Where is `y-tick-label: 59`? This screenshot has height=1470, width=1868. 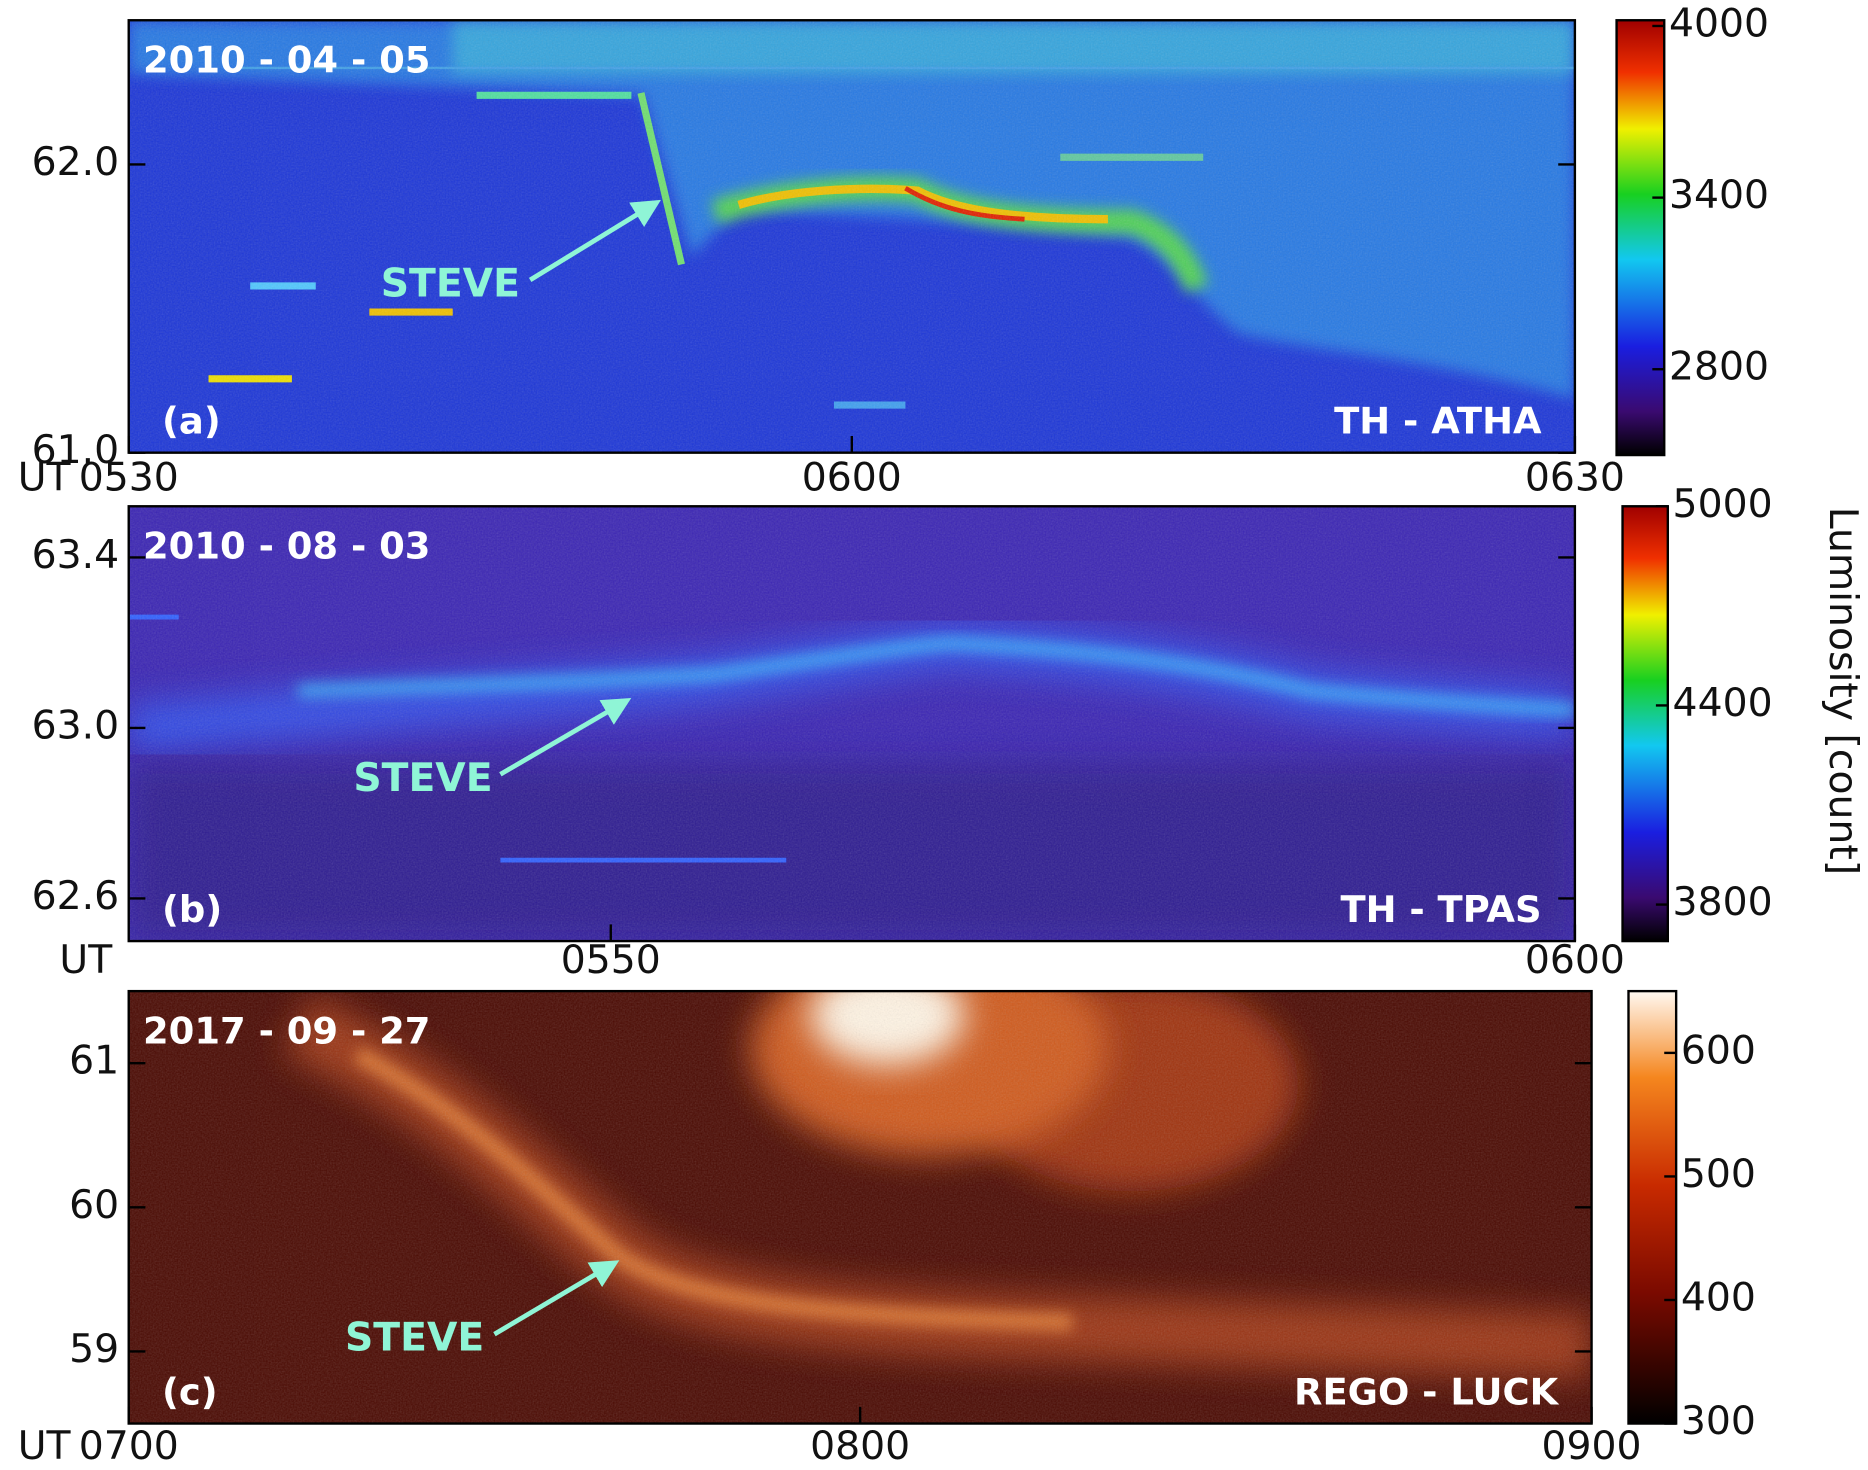
y-tick-label: 59 is located at coordinates (94, 1349).